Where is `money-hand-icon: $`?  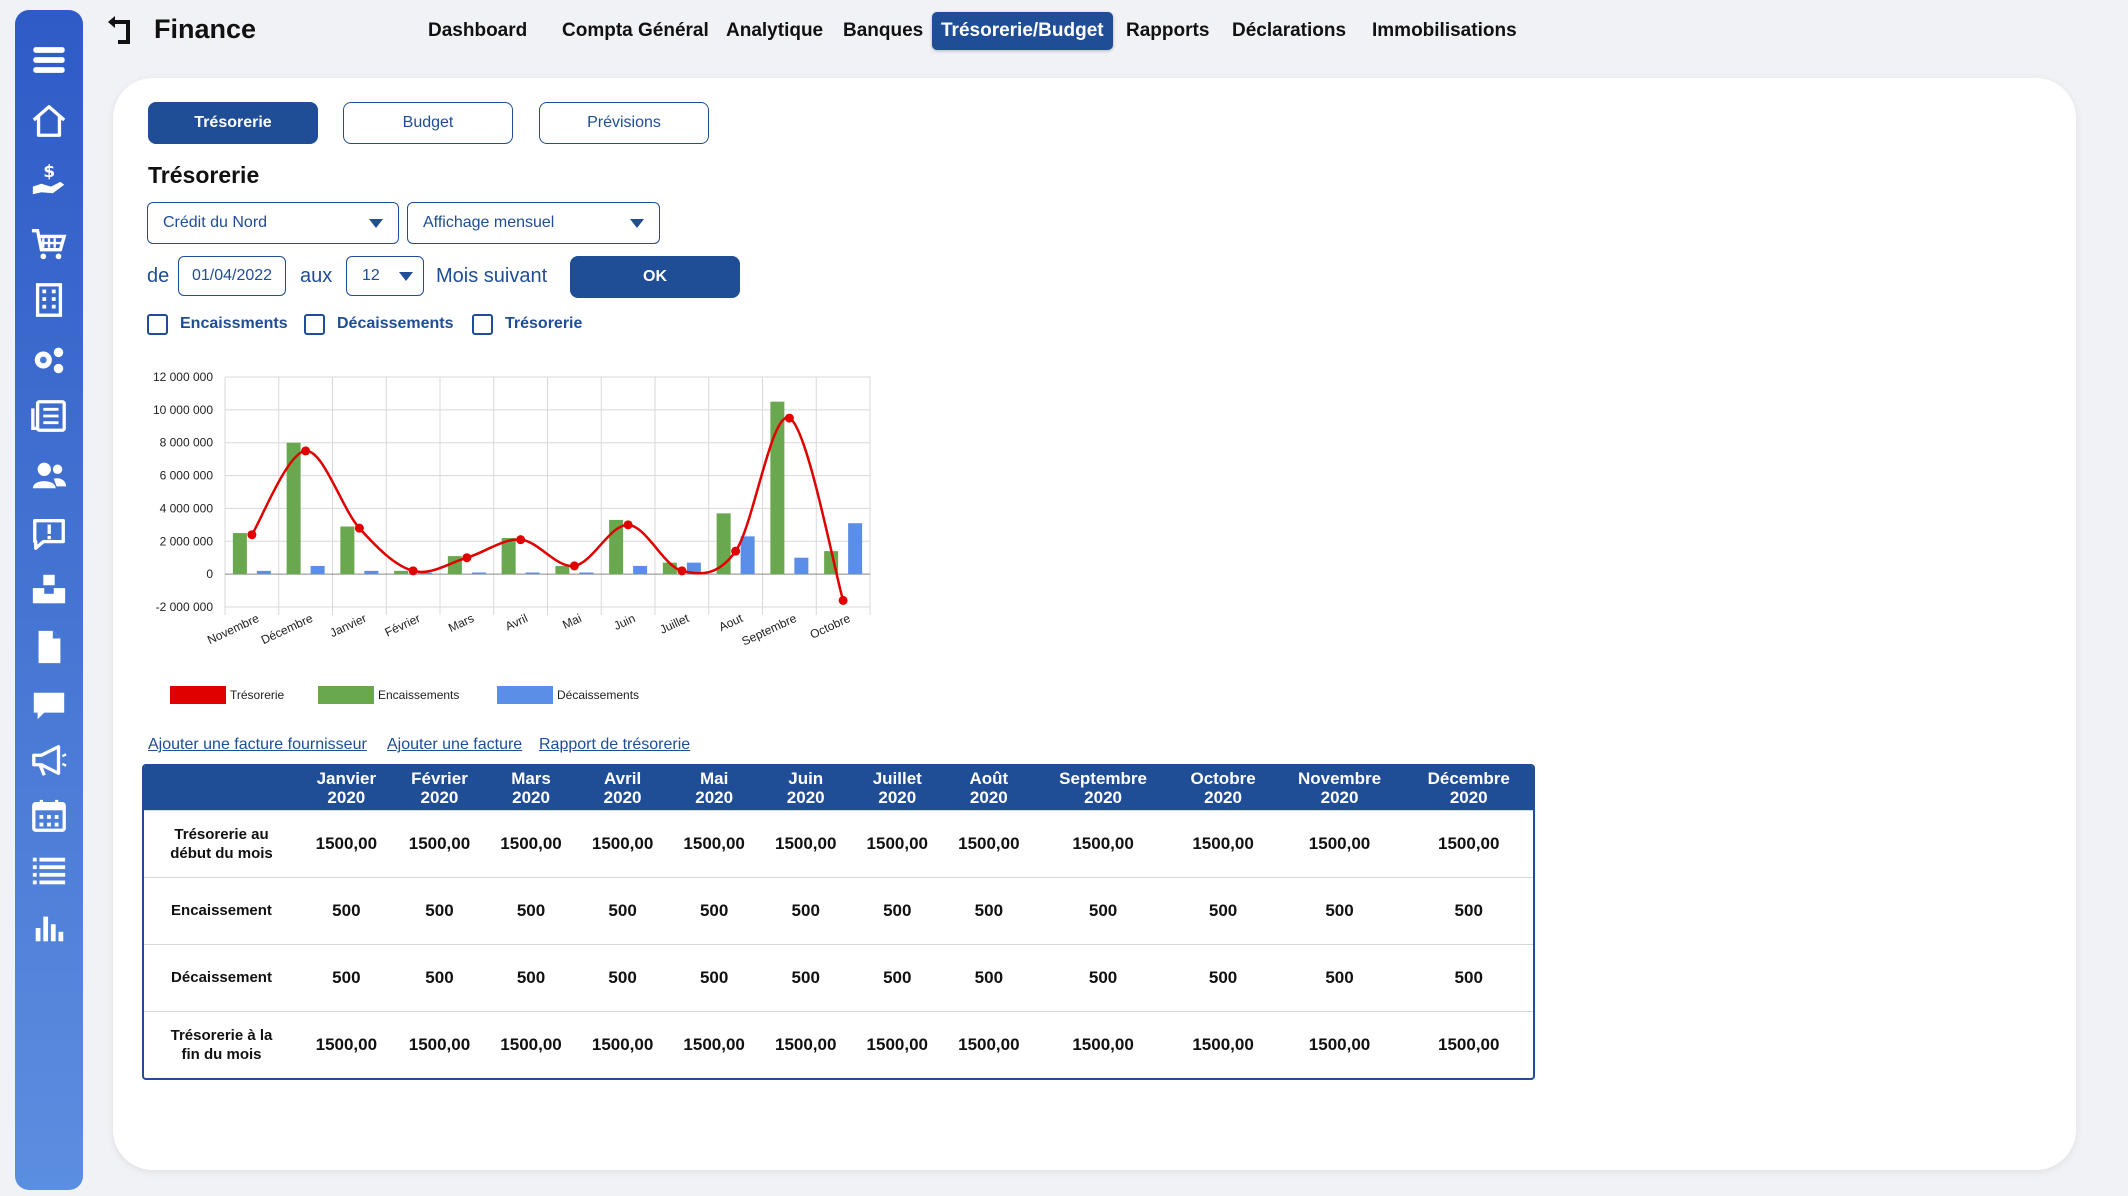 money-hand-icon: $ is located at coordinates (49, 179).